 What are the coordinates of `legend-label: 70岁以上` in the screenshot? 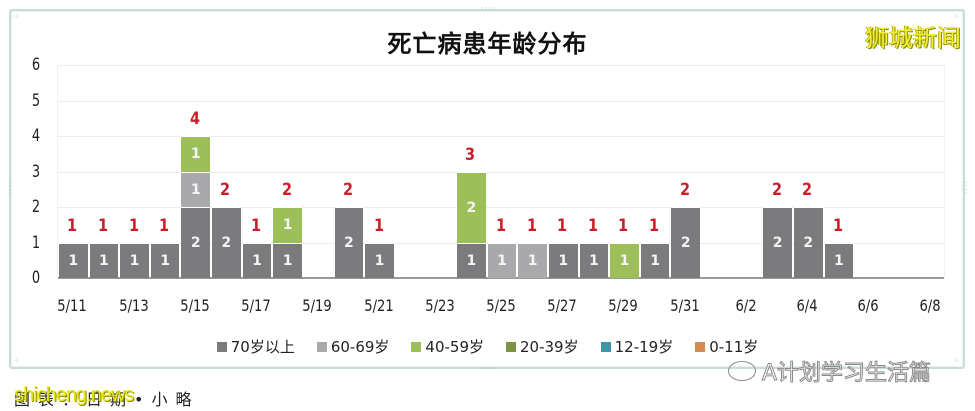 It's located at (262, 347).